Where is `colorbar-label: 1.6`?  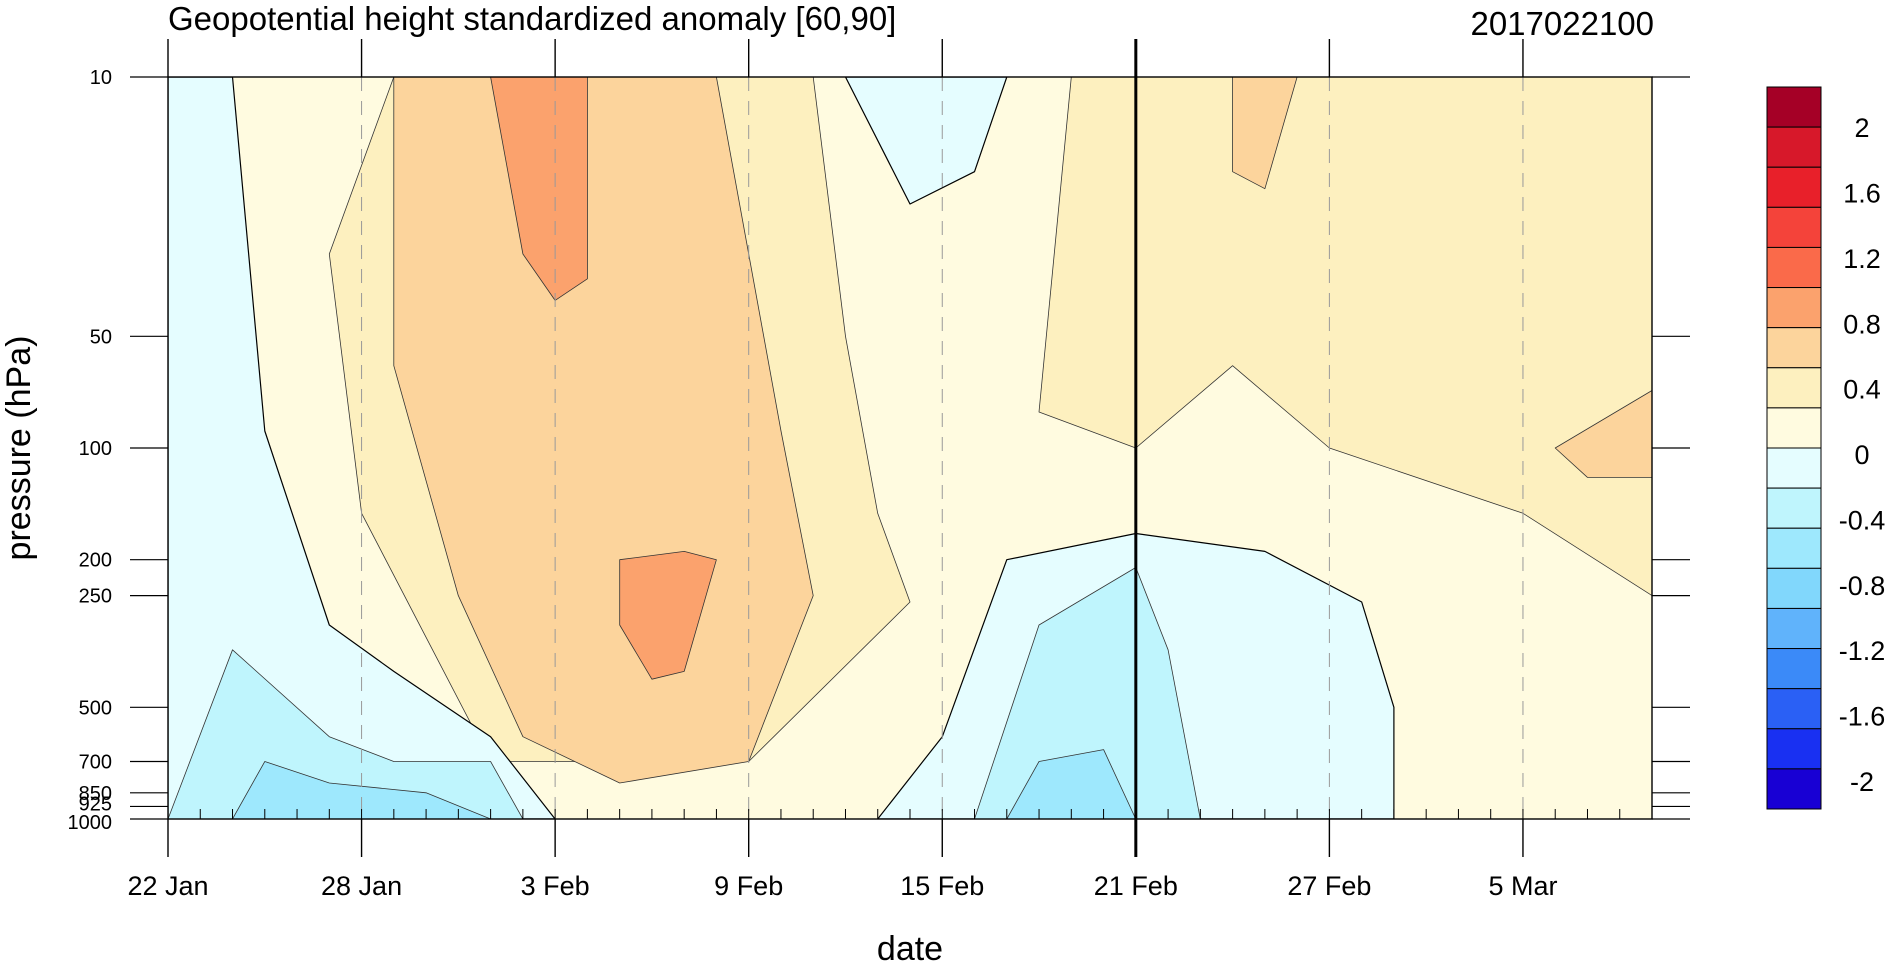 colorbar-label: 1.6 is located at coordinates (1862, 193).